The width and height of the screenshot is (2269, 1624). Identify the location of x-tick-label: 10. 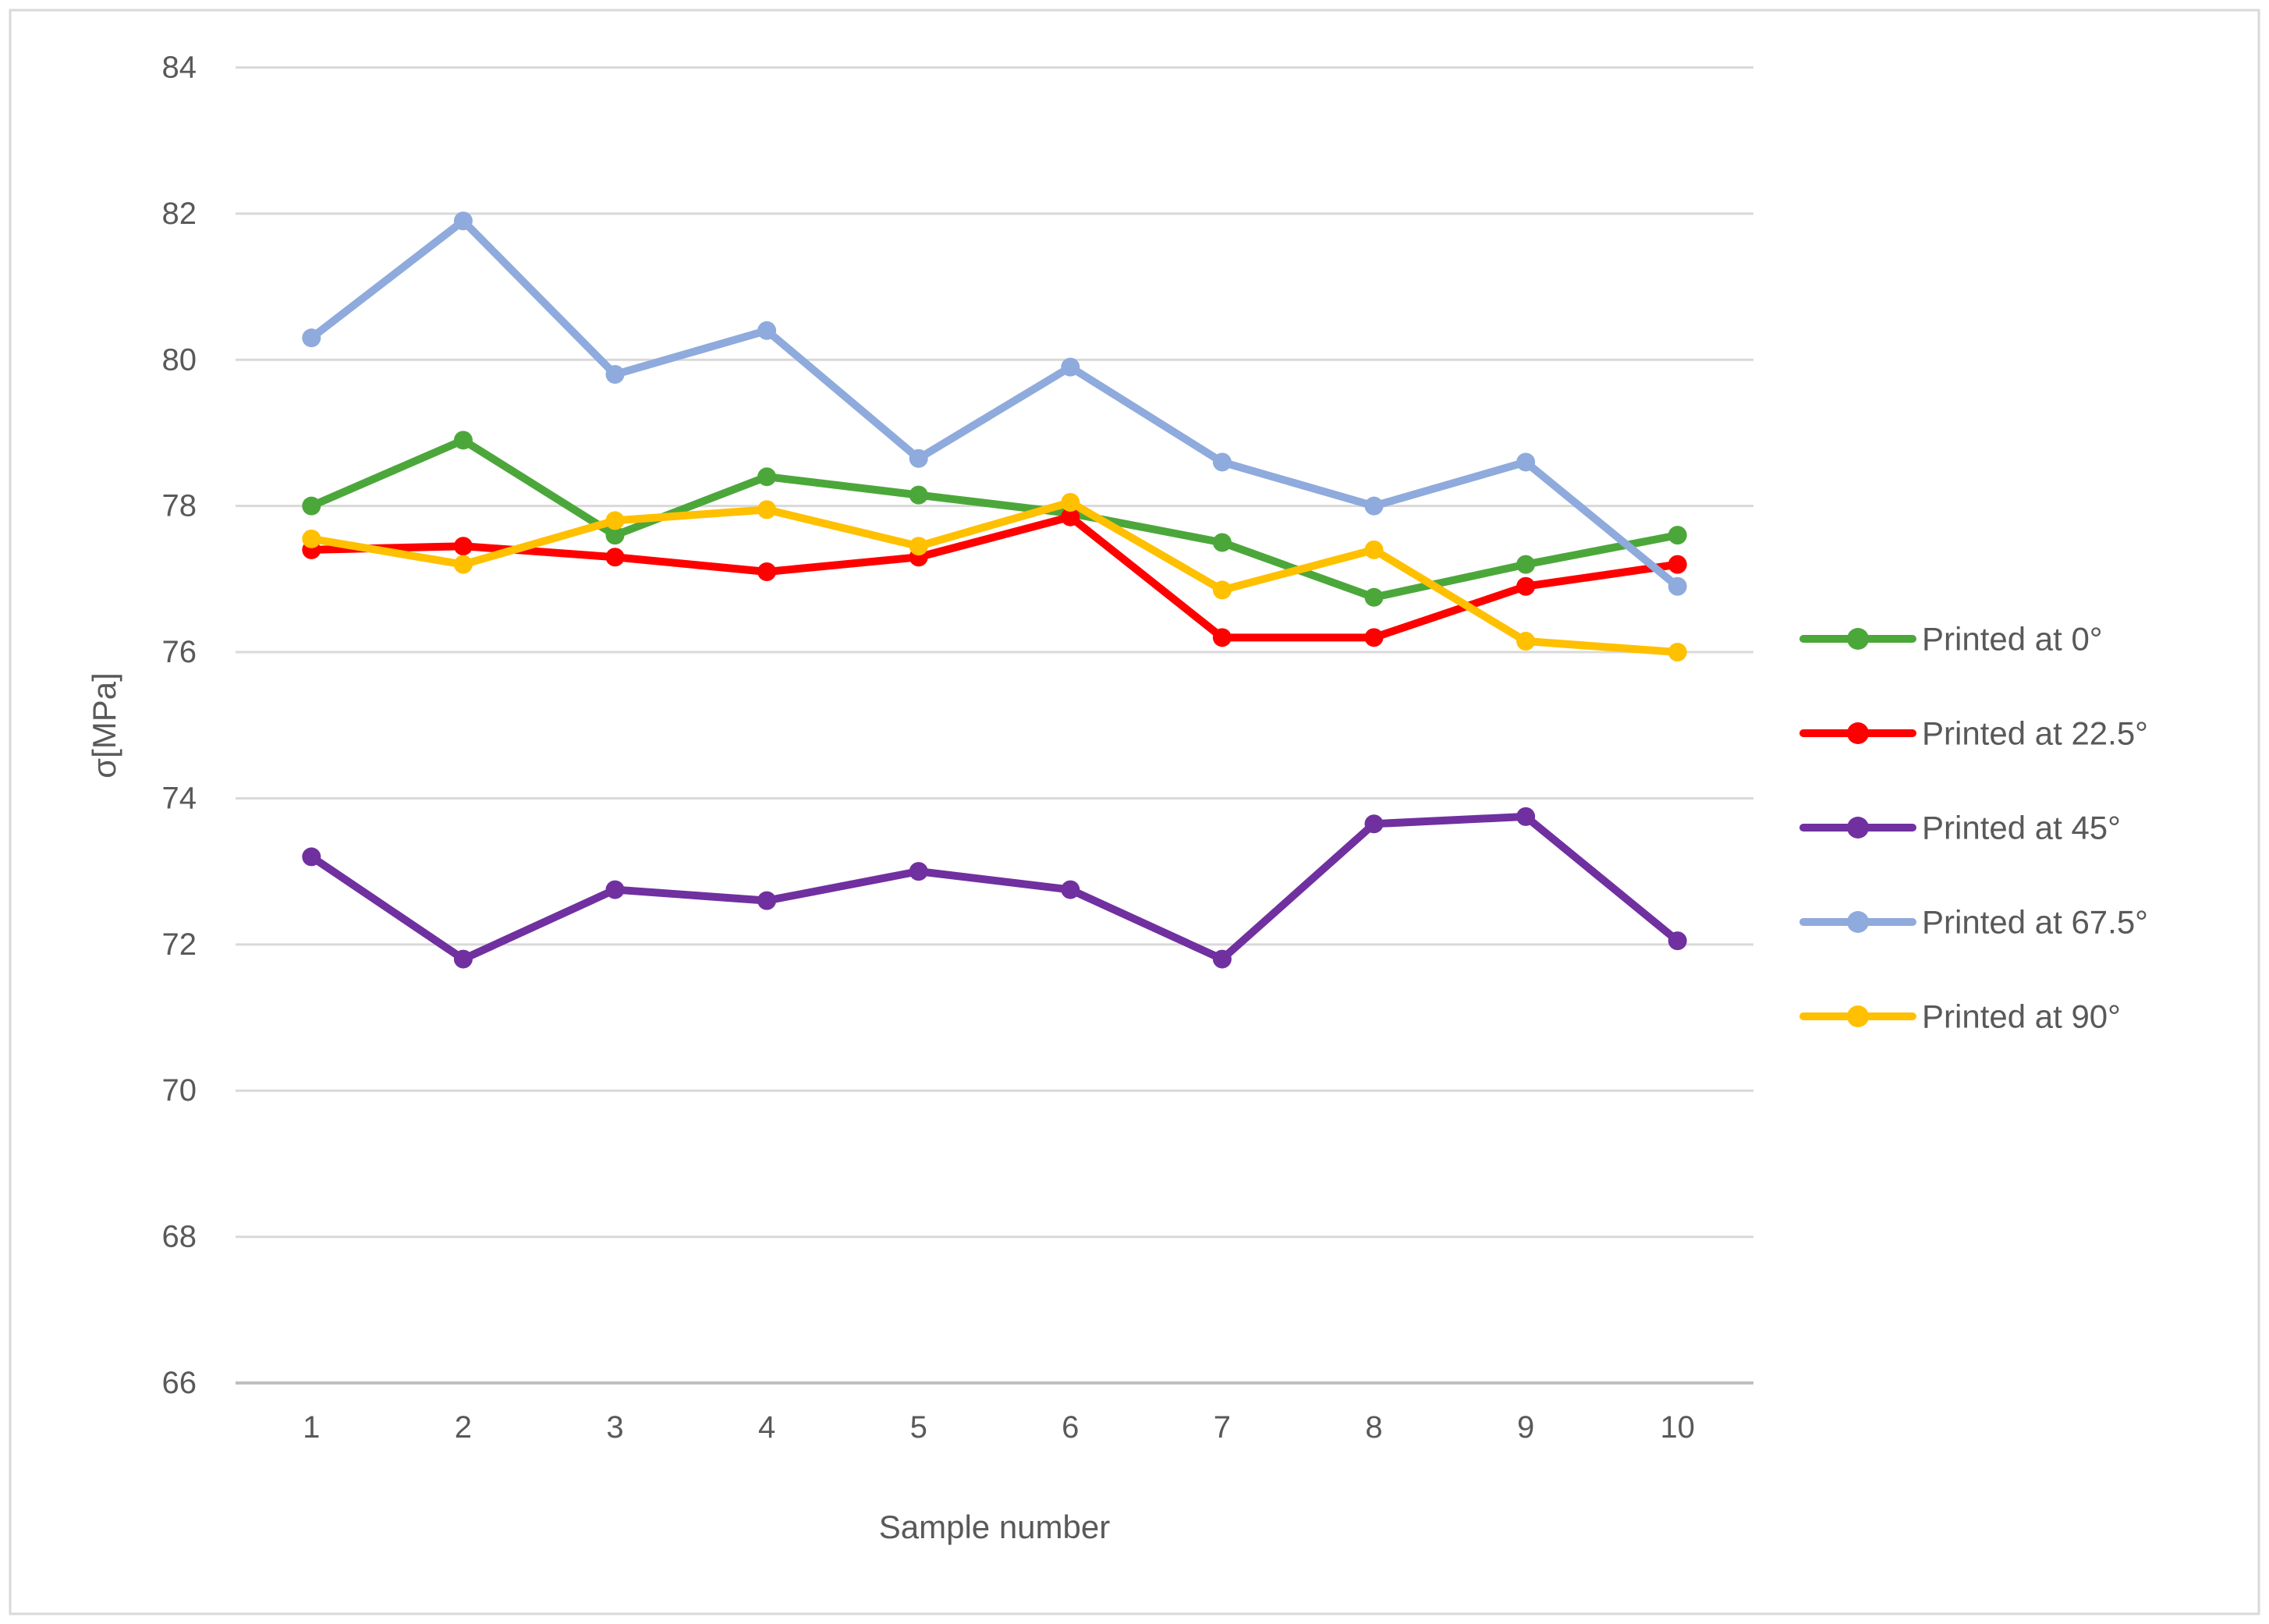
(1677, 1427).